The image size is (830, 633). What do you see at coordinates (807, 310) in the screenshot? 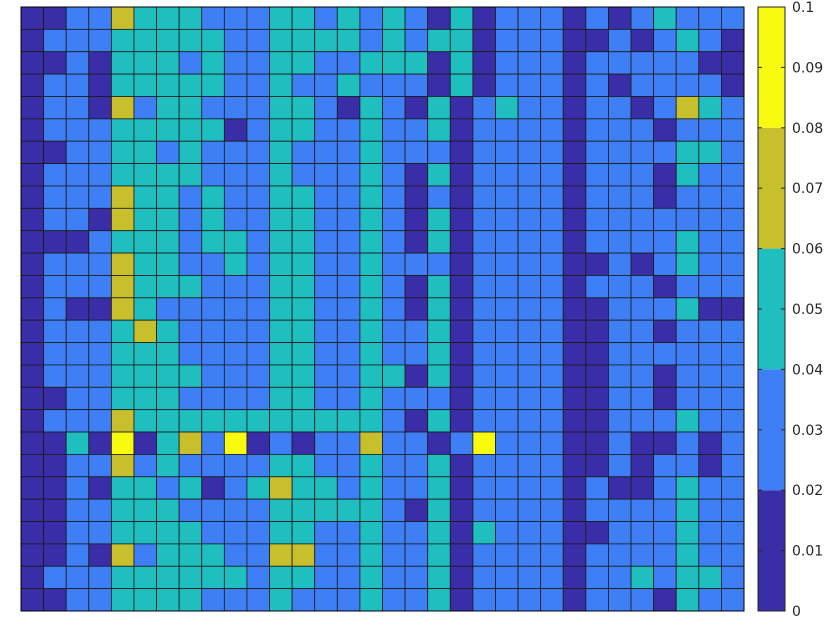
I see `colorbar-tick-label: 0.05` at bounding box center [807, 310].